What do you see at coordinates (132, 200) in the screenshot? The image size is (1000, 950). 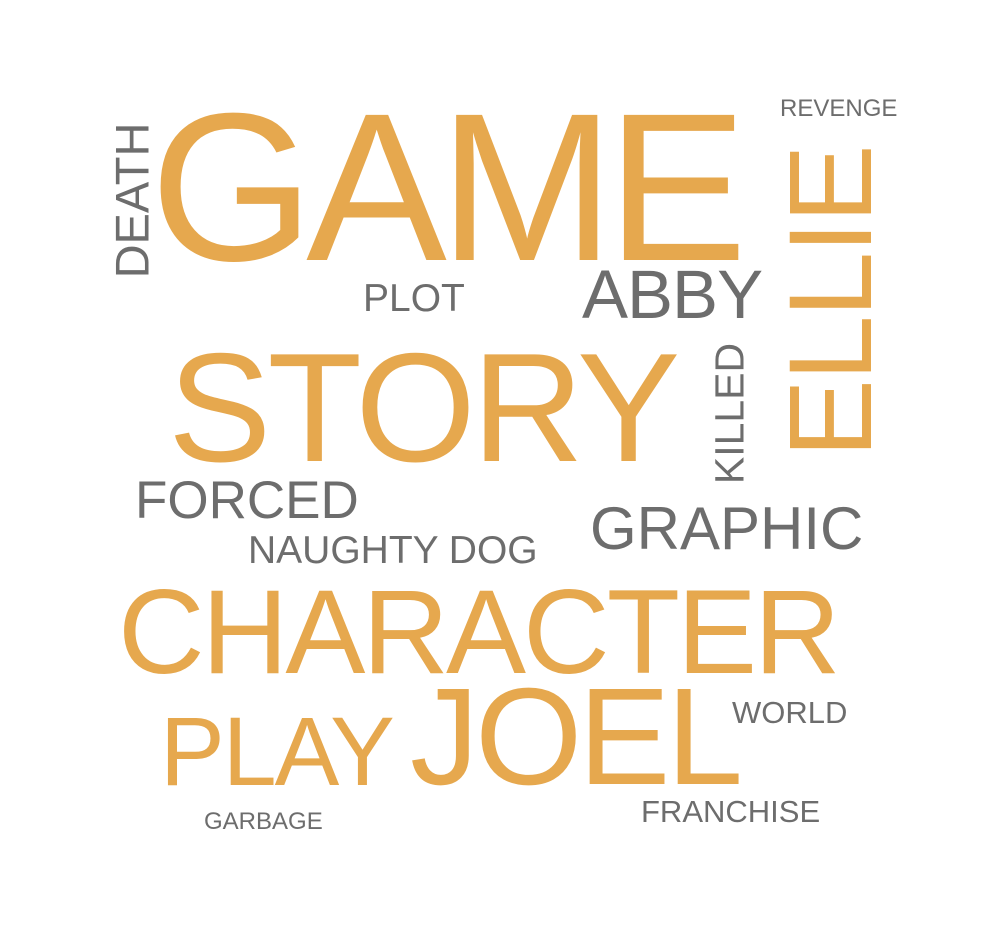 I see `word-death: DEATH` at bounding box center [132, 200].